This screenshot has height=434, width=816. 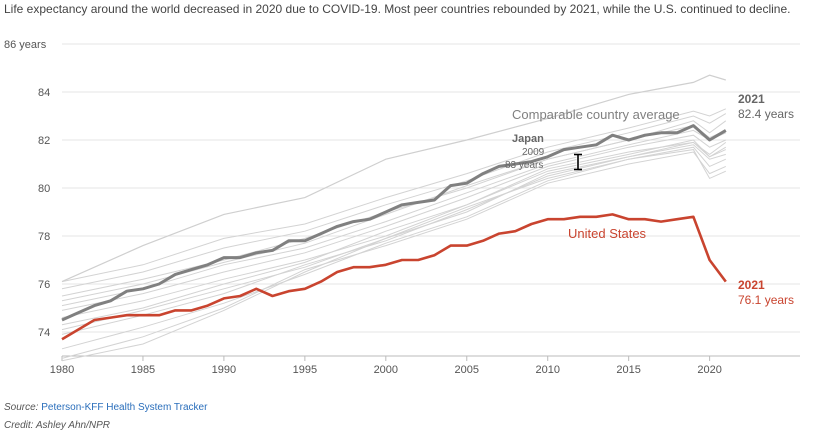 I want to click on y-tick-label-74: 74, so click(x=44, y=333).